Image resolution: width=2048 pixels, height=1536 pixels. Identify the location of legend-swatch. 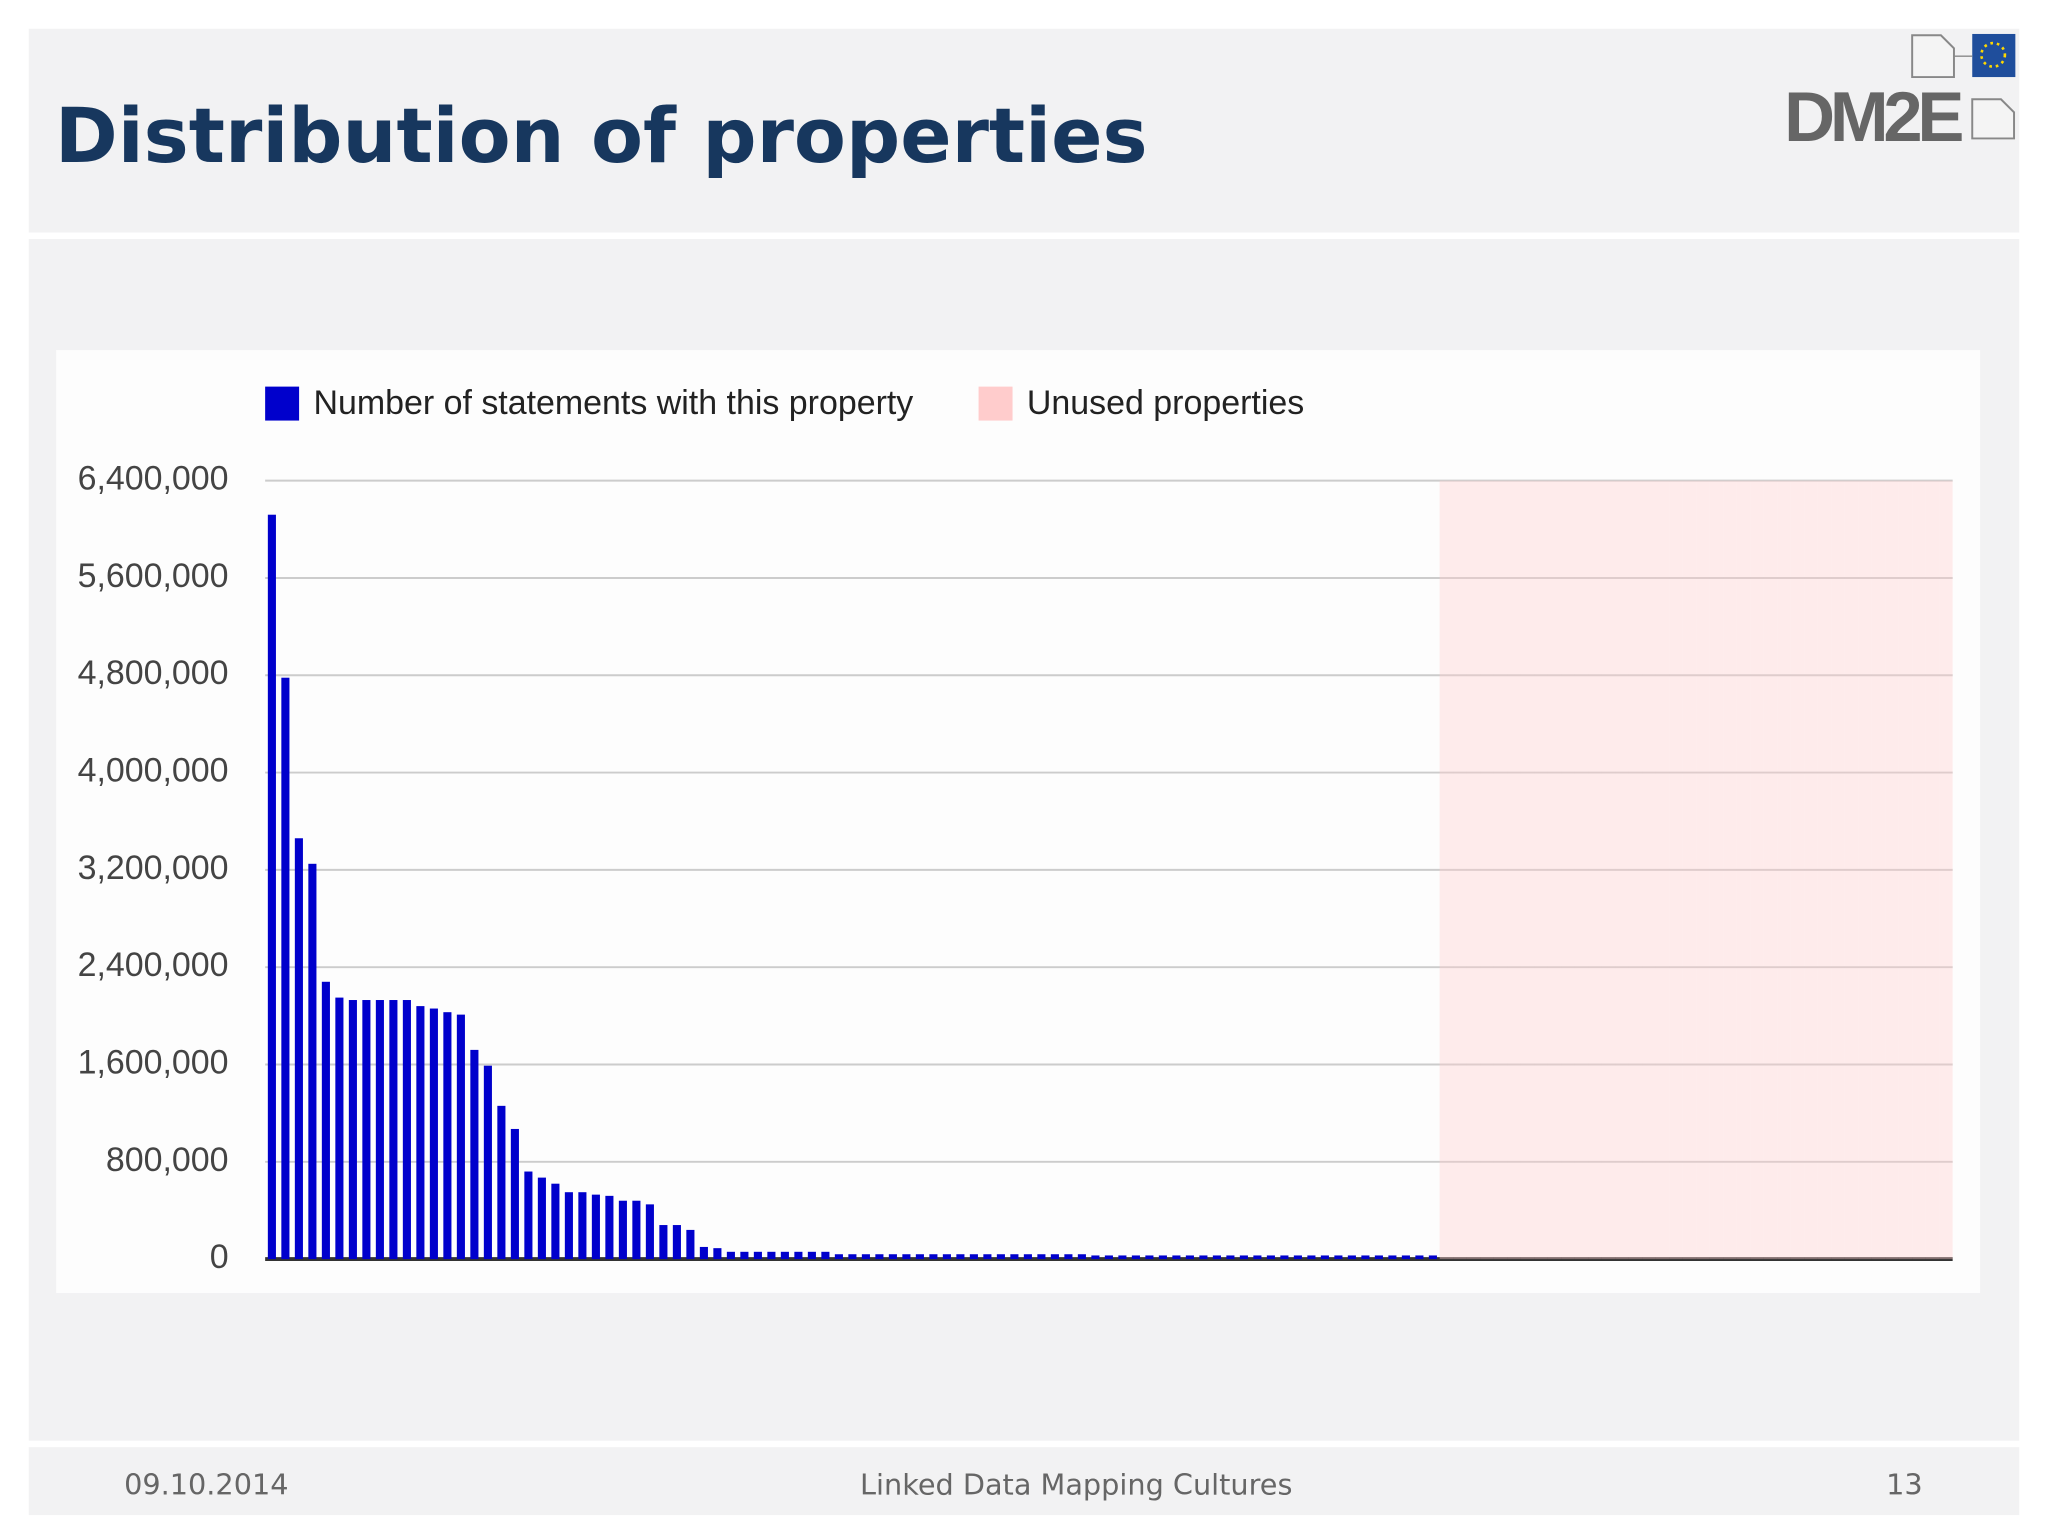
(282, 403).